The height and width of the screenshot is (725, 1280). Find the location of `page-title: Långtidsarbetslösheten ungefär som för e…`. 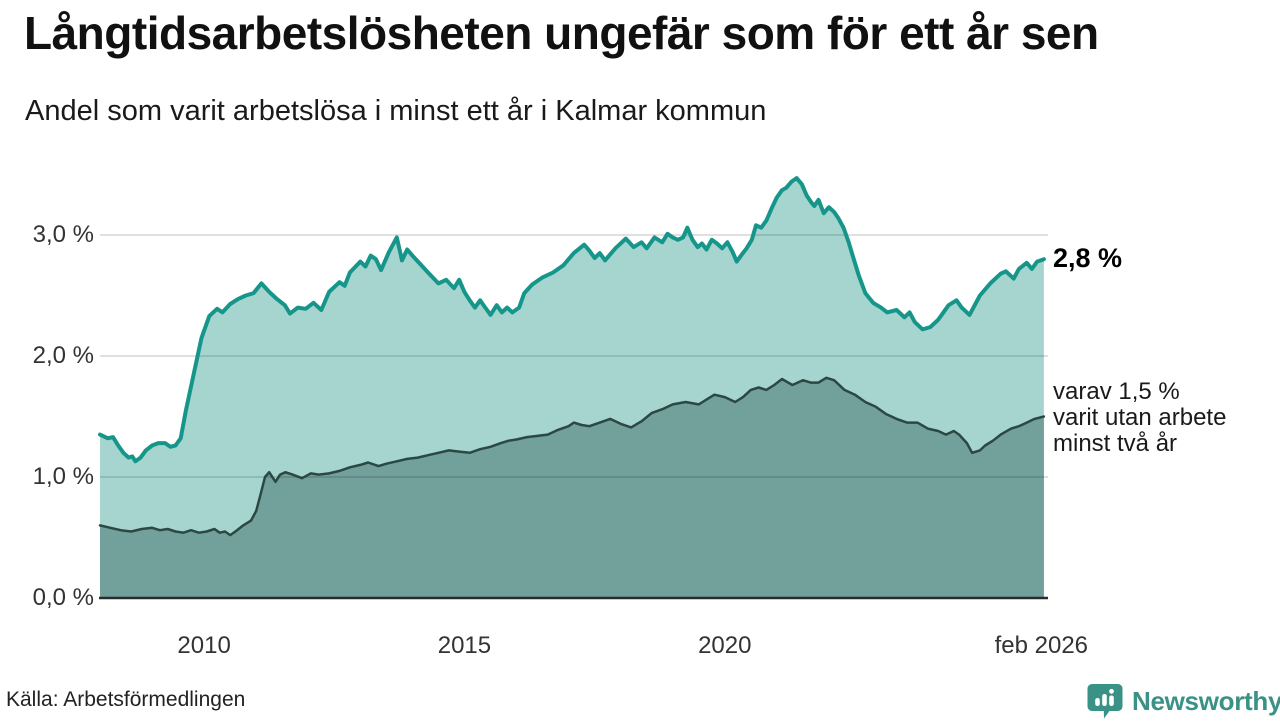

page-title: Långtidsarbetslösheten ungefär som för e… is located at coordinates (561, 33).